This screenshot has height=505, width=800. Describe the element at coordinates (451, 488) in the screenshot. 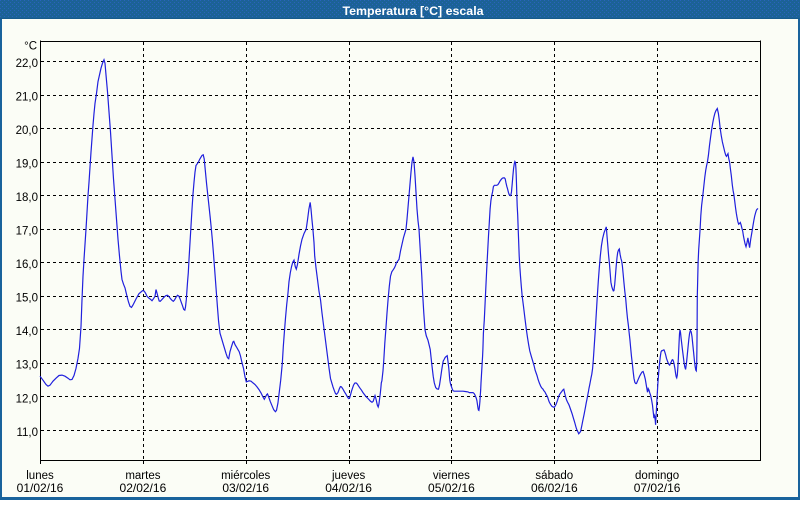

I see `svg-text: 05/02/16` at that location.